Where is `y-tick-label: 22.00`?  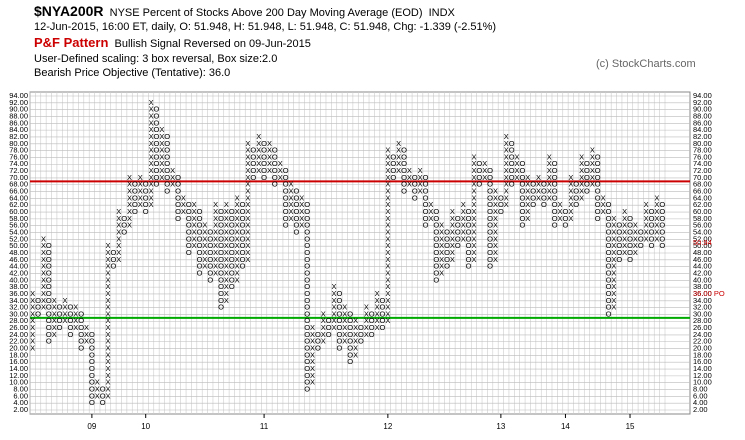
y-tick-label: 22.00 is located at coordinates (18, 341).